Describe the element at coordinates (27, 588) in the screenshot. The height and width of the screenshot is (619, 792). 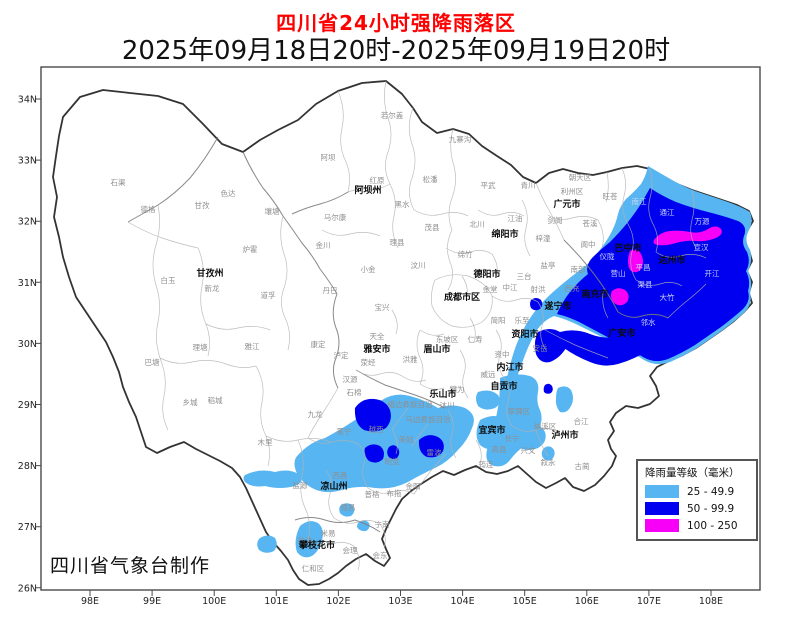
I see `lat-label: 26N` at that location.